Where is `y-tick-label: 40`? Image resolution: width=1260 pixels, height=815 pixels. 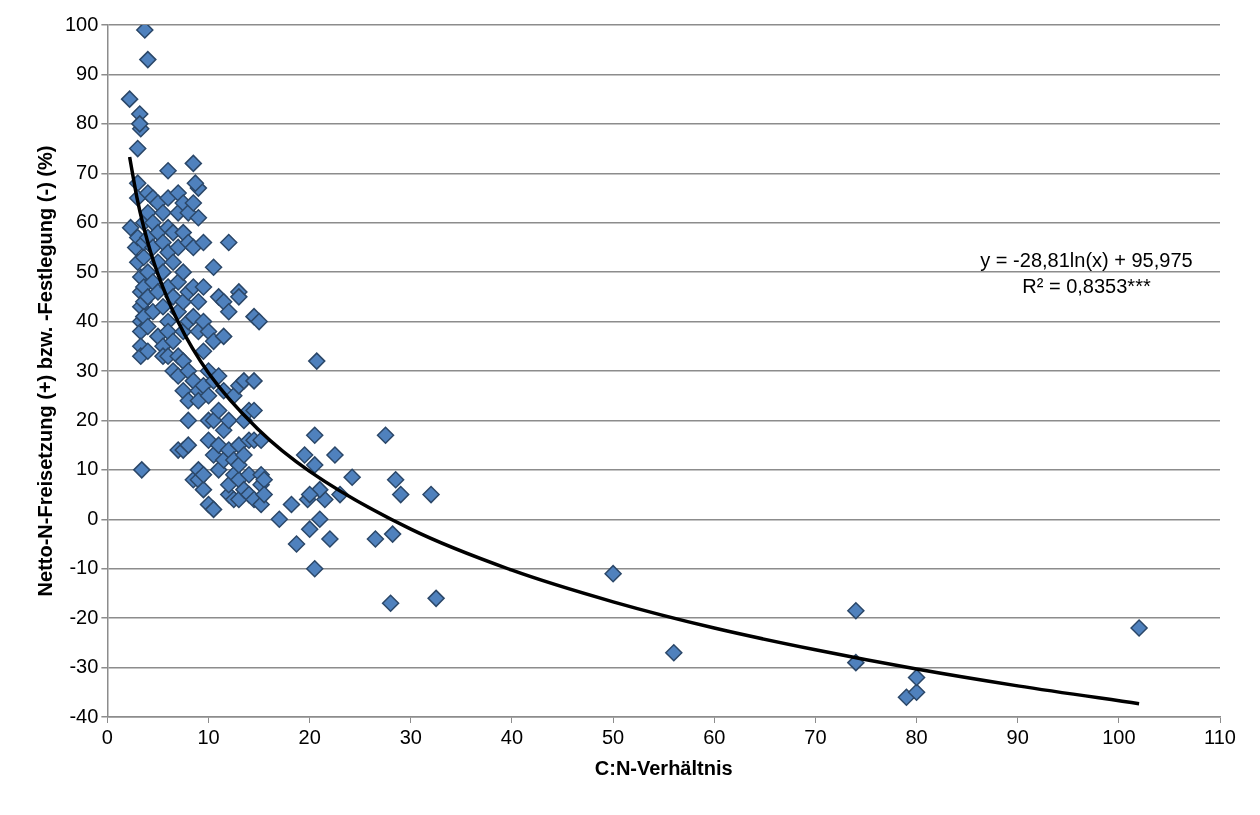 y-tick-label: 40 is located at coordinates (87, 320).